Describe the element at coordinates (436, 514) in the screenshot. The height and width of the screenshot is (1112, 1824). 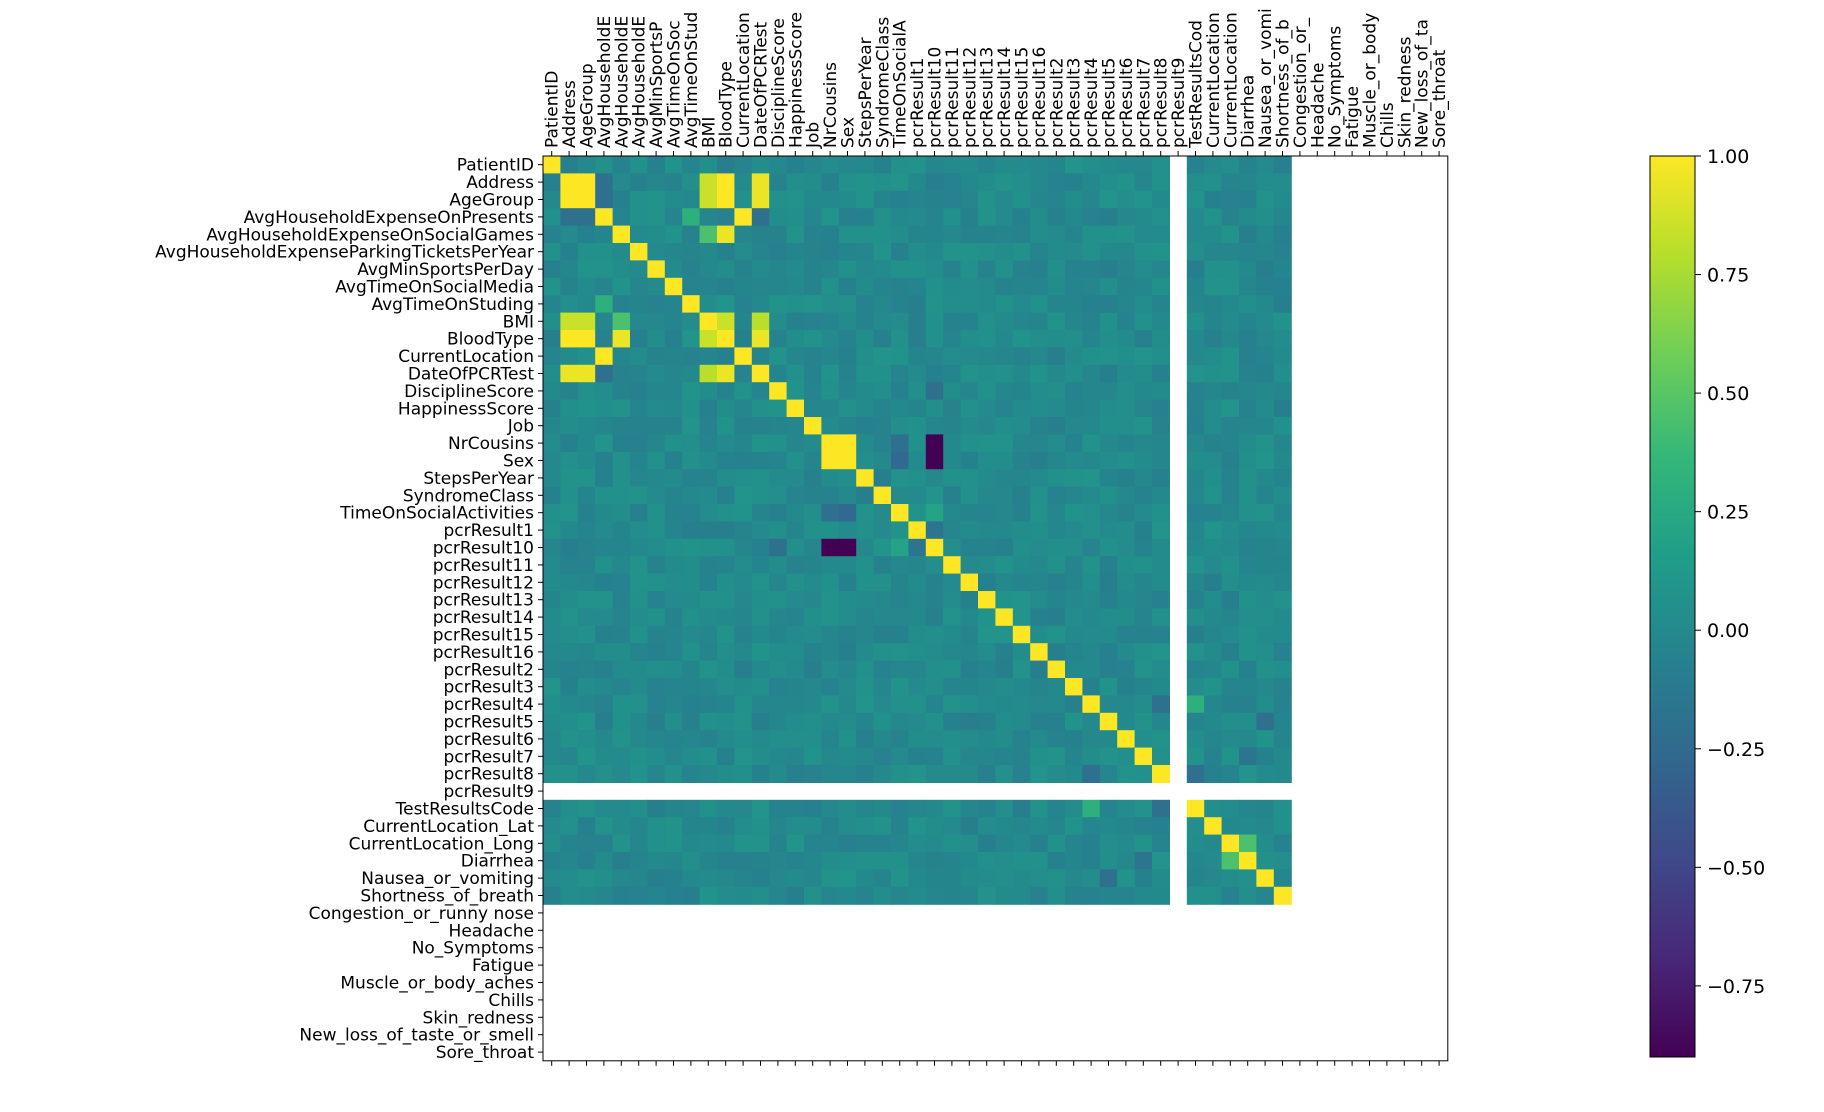
I see `y-tick-label: TimeOnSocialActivities` at that location.